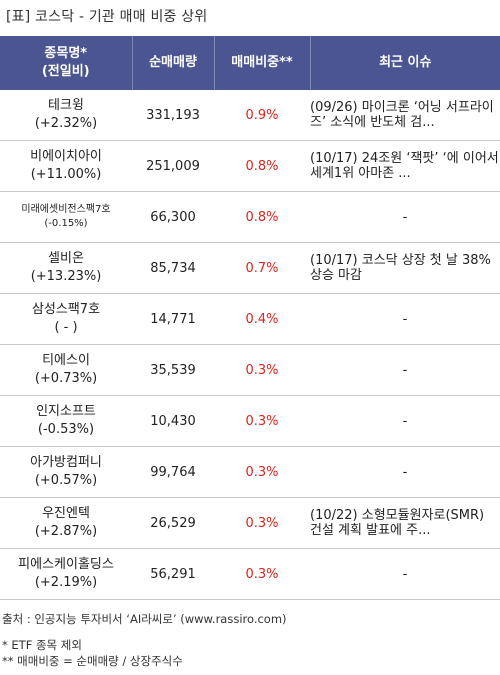  Describe the element at coordinates (400, 268) in the screenshot. I see `issue-text: (10/17) 코스닥 상장 첫 날 38% 상승 마감` at that location.